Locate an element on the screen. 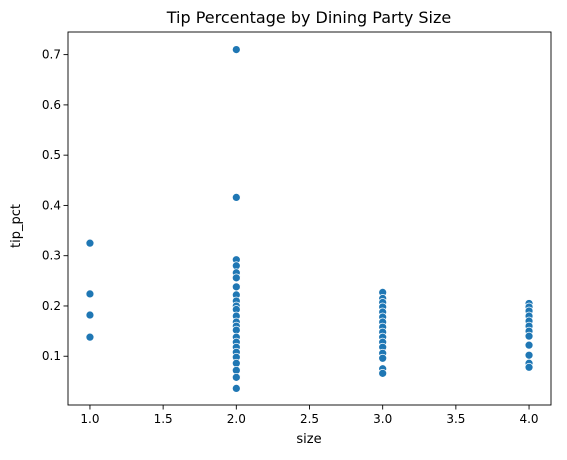 This screenshot has height=460, width=567. y-tick-label: 0.6 is located at coordinates (51, 105).